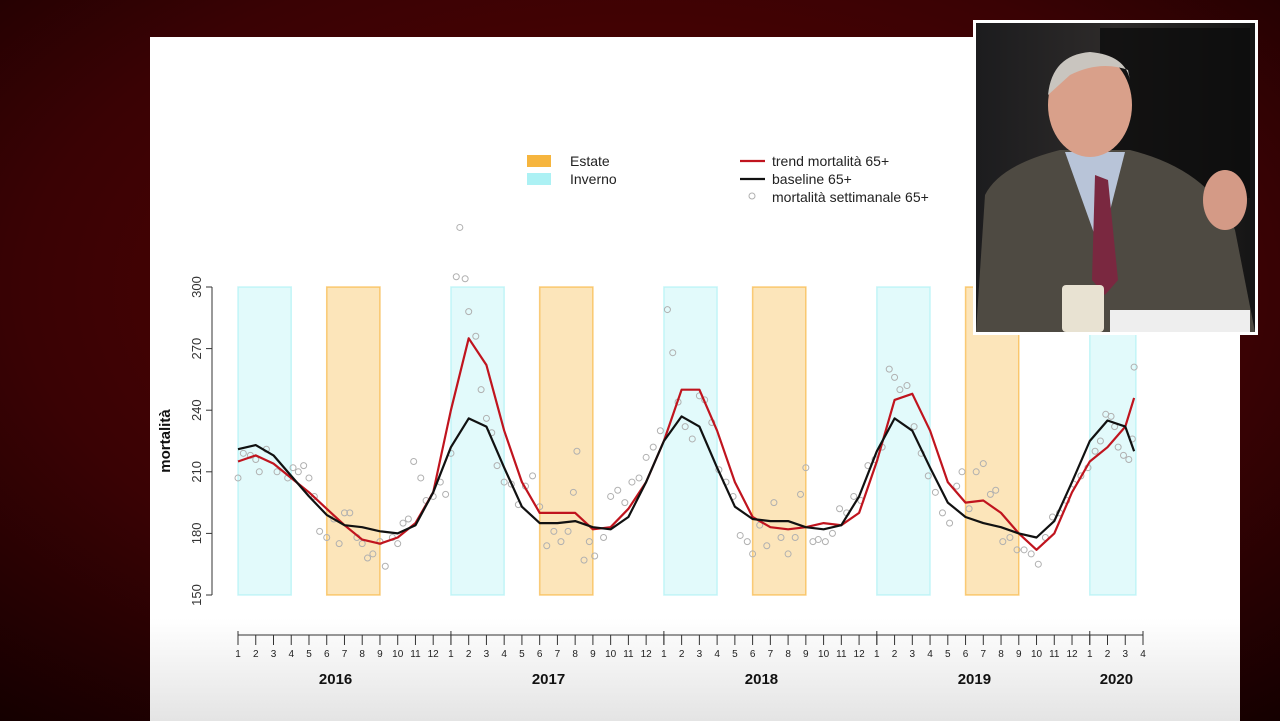 Image resolution: width=1280 pixels, height=721 pixels. I want to click on year-label: 2020, so click(1116, 679).